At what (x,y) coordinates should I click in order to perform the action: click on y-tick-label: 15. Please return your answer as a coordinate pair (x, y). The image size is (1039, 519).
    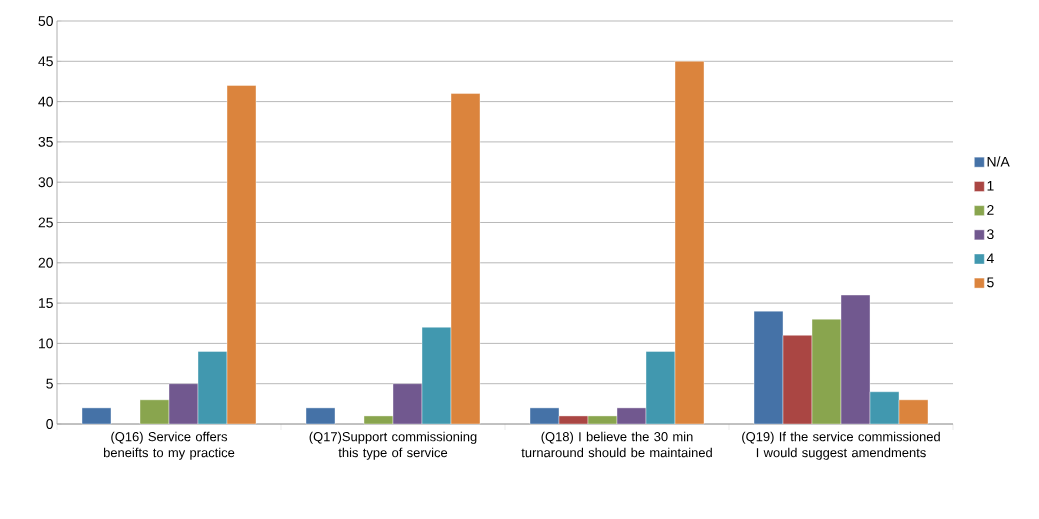
    Looking at the image, I should click on (46, 303).